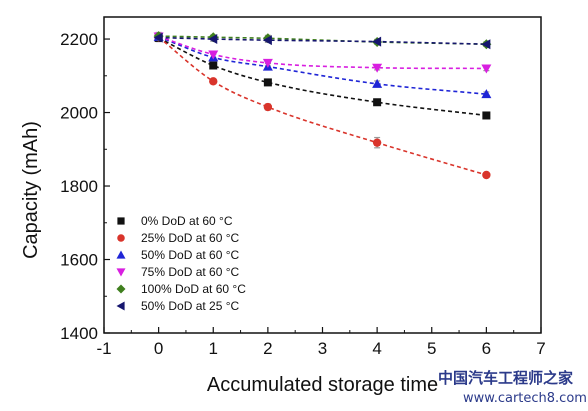 The width and height of the screenshot is (588, 411). I want to click on x-tick-label: 0, so click(158, 348).